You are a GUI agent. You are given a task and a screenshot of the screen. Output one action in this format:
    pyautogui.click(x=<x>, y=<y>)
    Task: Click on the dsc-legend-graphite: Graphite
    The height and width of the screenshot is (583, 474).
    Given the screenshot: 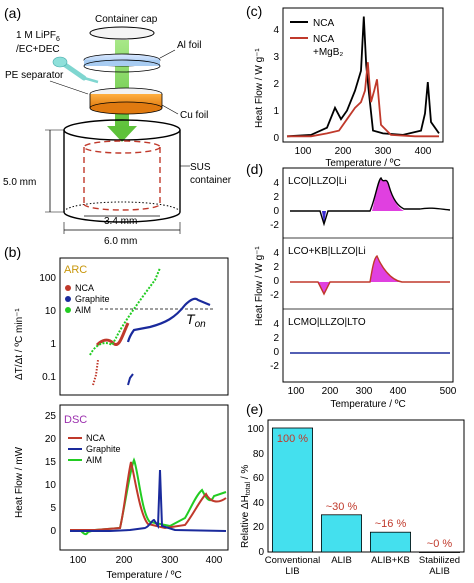 What is the action you would take?
    pyautogui.click(x=103, y=449)
    